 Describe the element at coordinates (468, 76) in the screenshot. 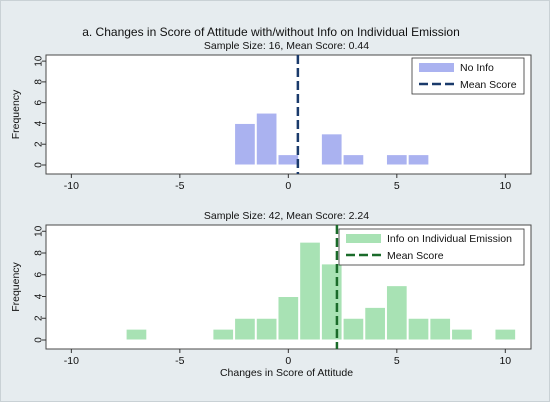

I see `legend: No Info Mean Score` at that location.